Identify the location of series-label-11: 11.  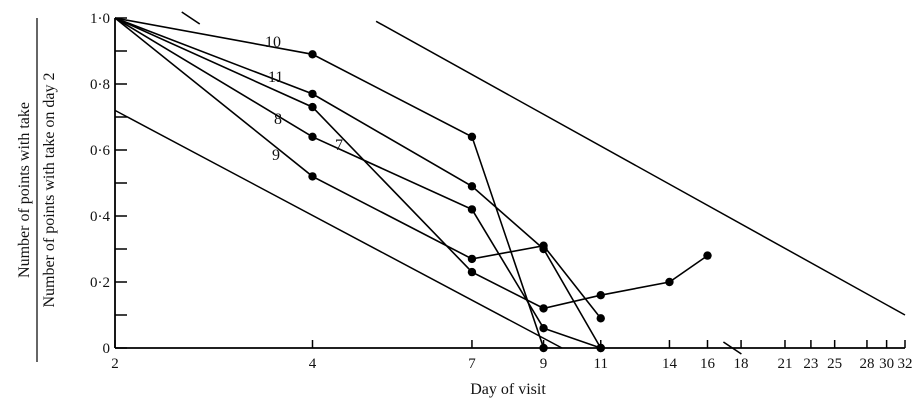
(275, 77).